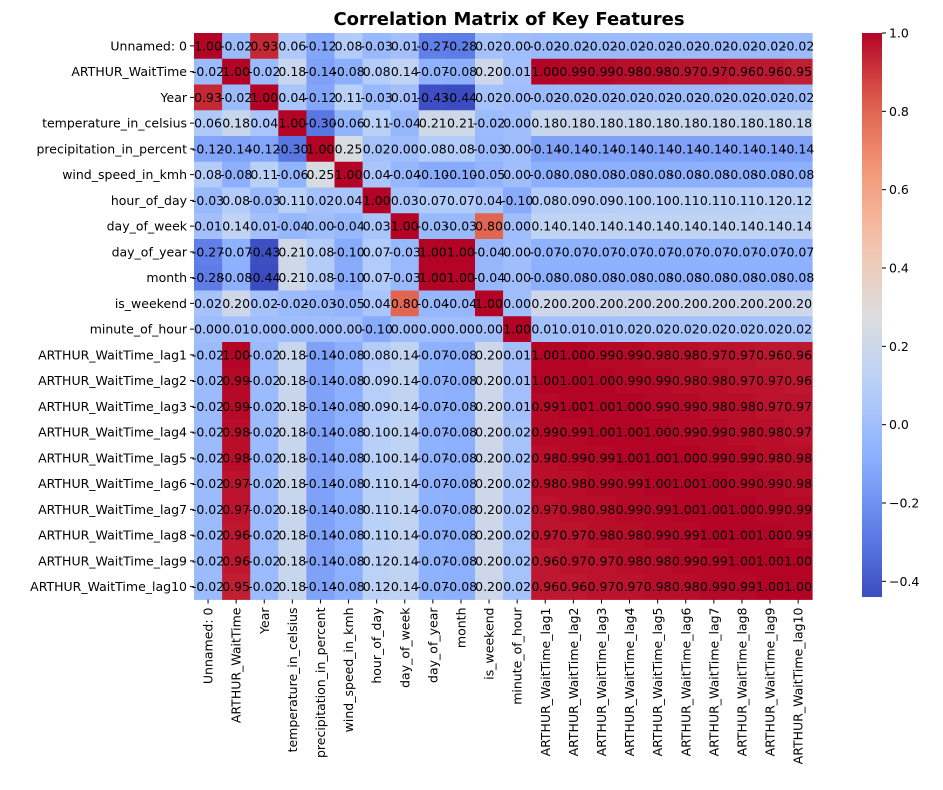  What do you see at coordinates (348, 123) in the screenshot?
I see `cell-value-label: -0.06` at bounding box center [348, 123].